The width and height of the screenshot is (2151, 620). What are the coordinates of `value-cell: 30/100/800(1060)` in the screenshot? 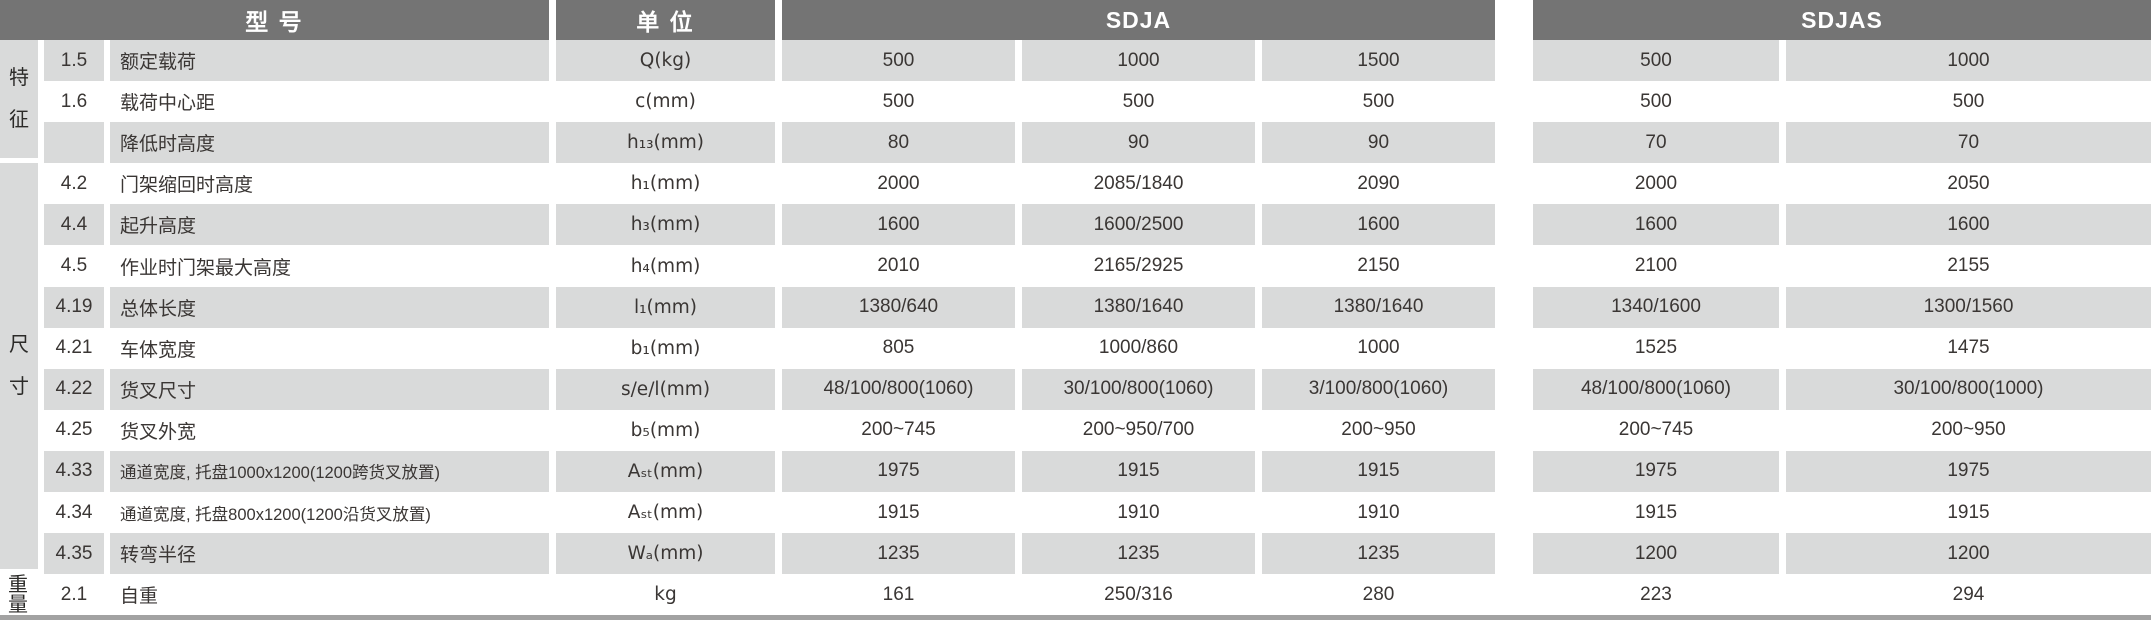 It's located at (1138, 389).